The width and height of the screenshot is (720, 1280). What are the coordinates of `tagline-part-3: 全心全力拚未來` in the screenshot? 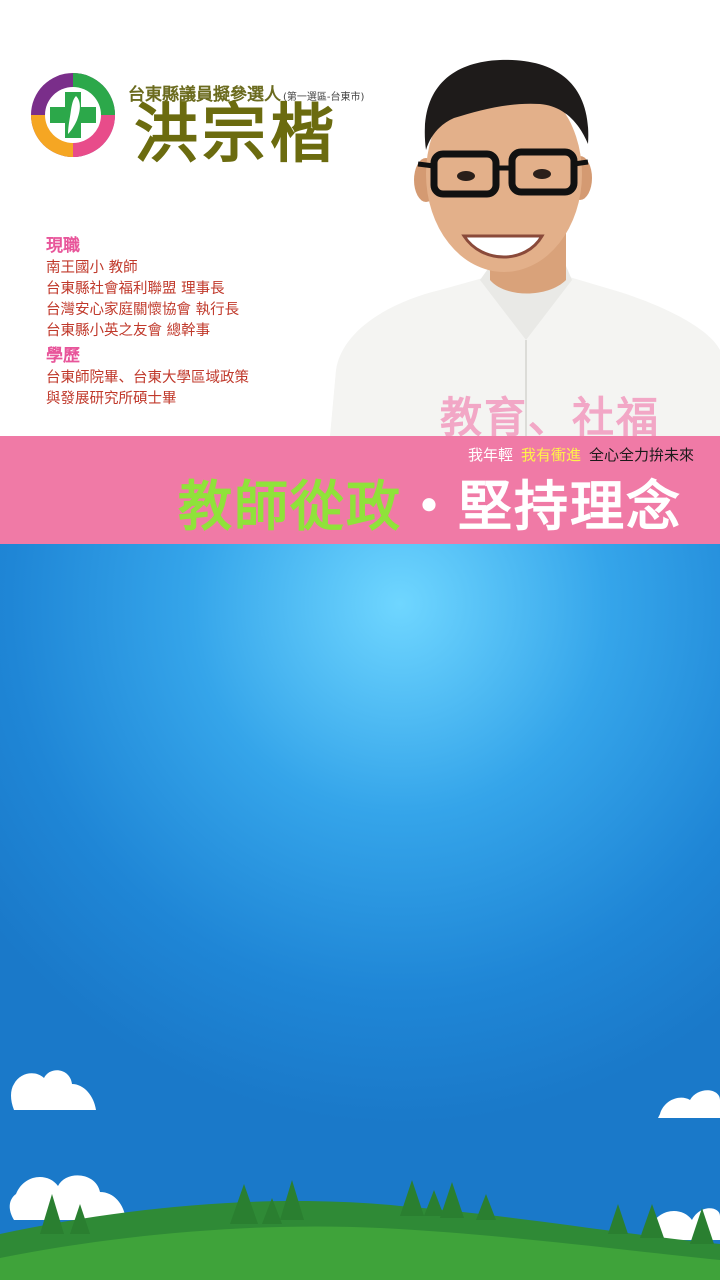 It's located at (641, 455).